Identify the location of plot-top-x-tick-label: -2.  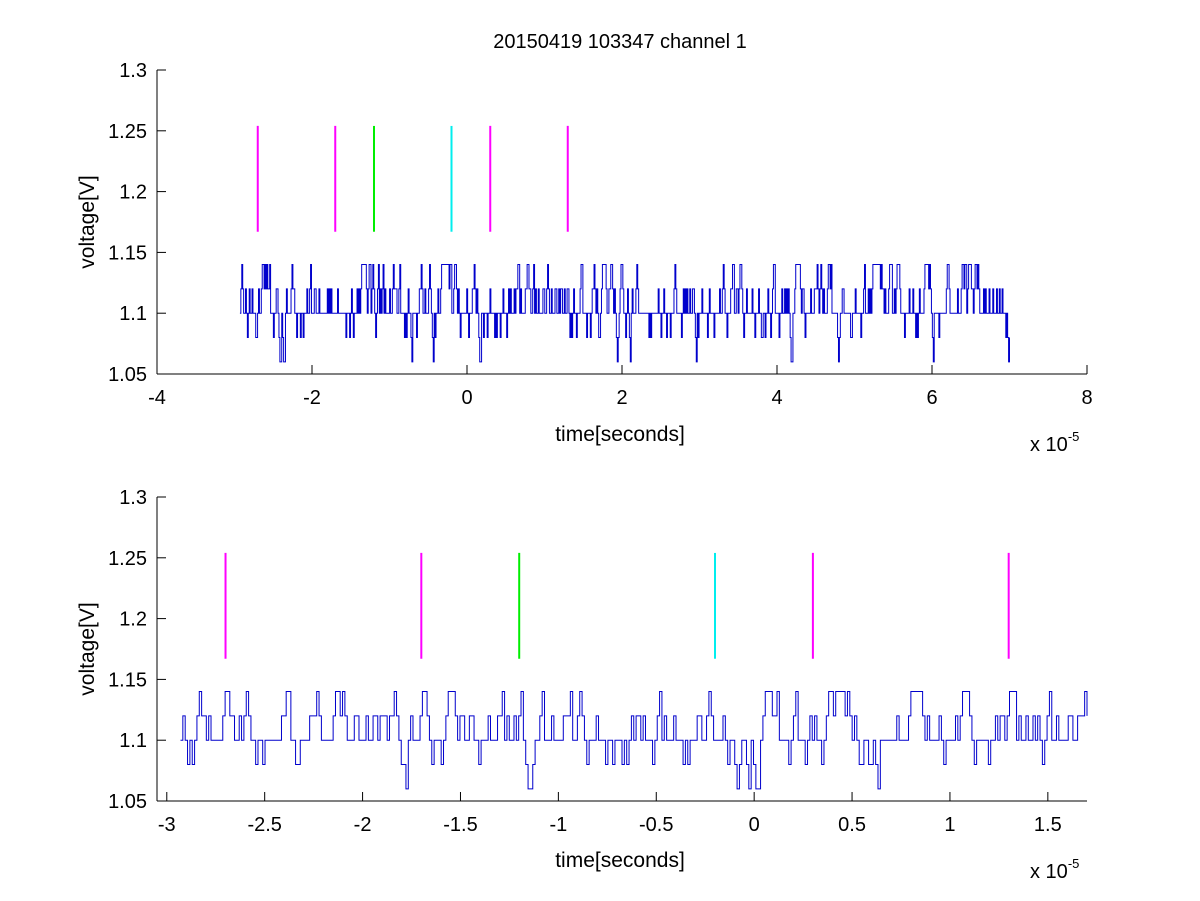
(312, 398).